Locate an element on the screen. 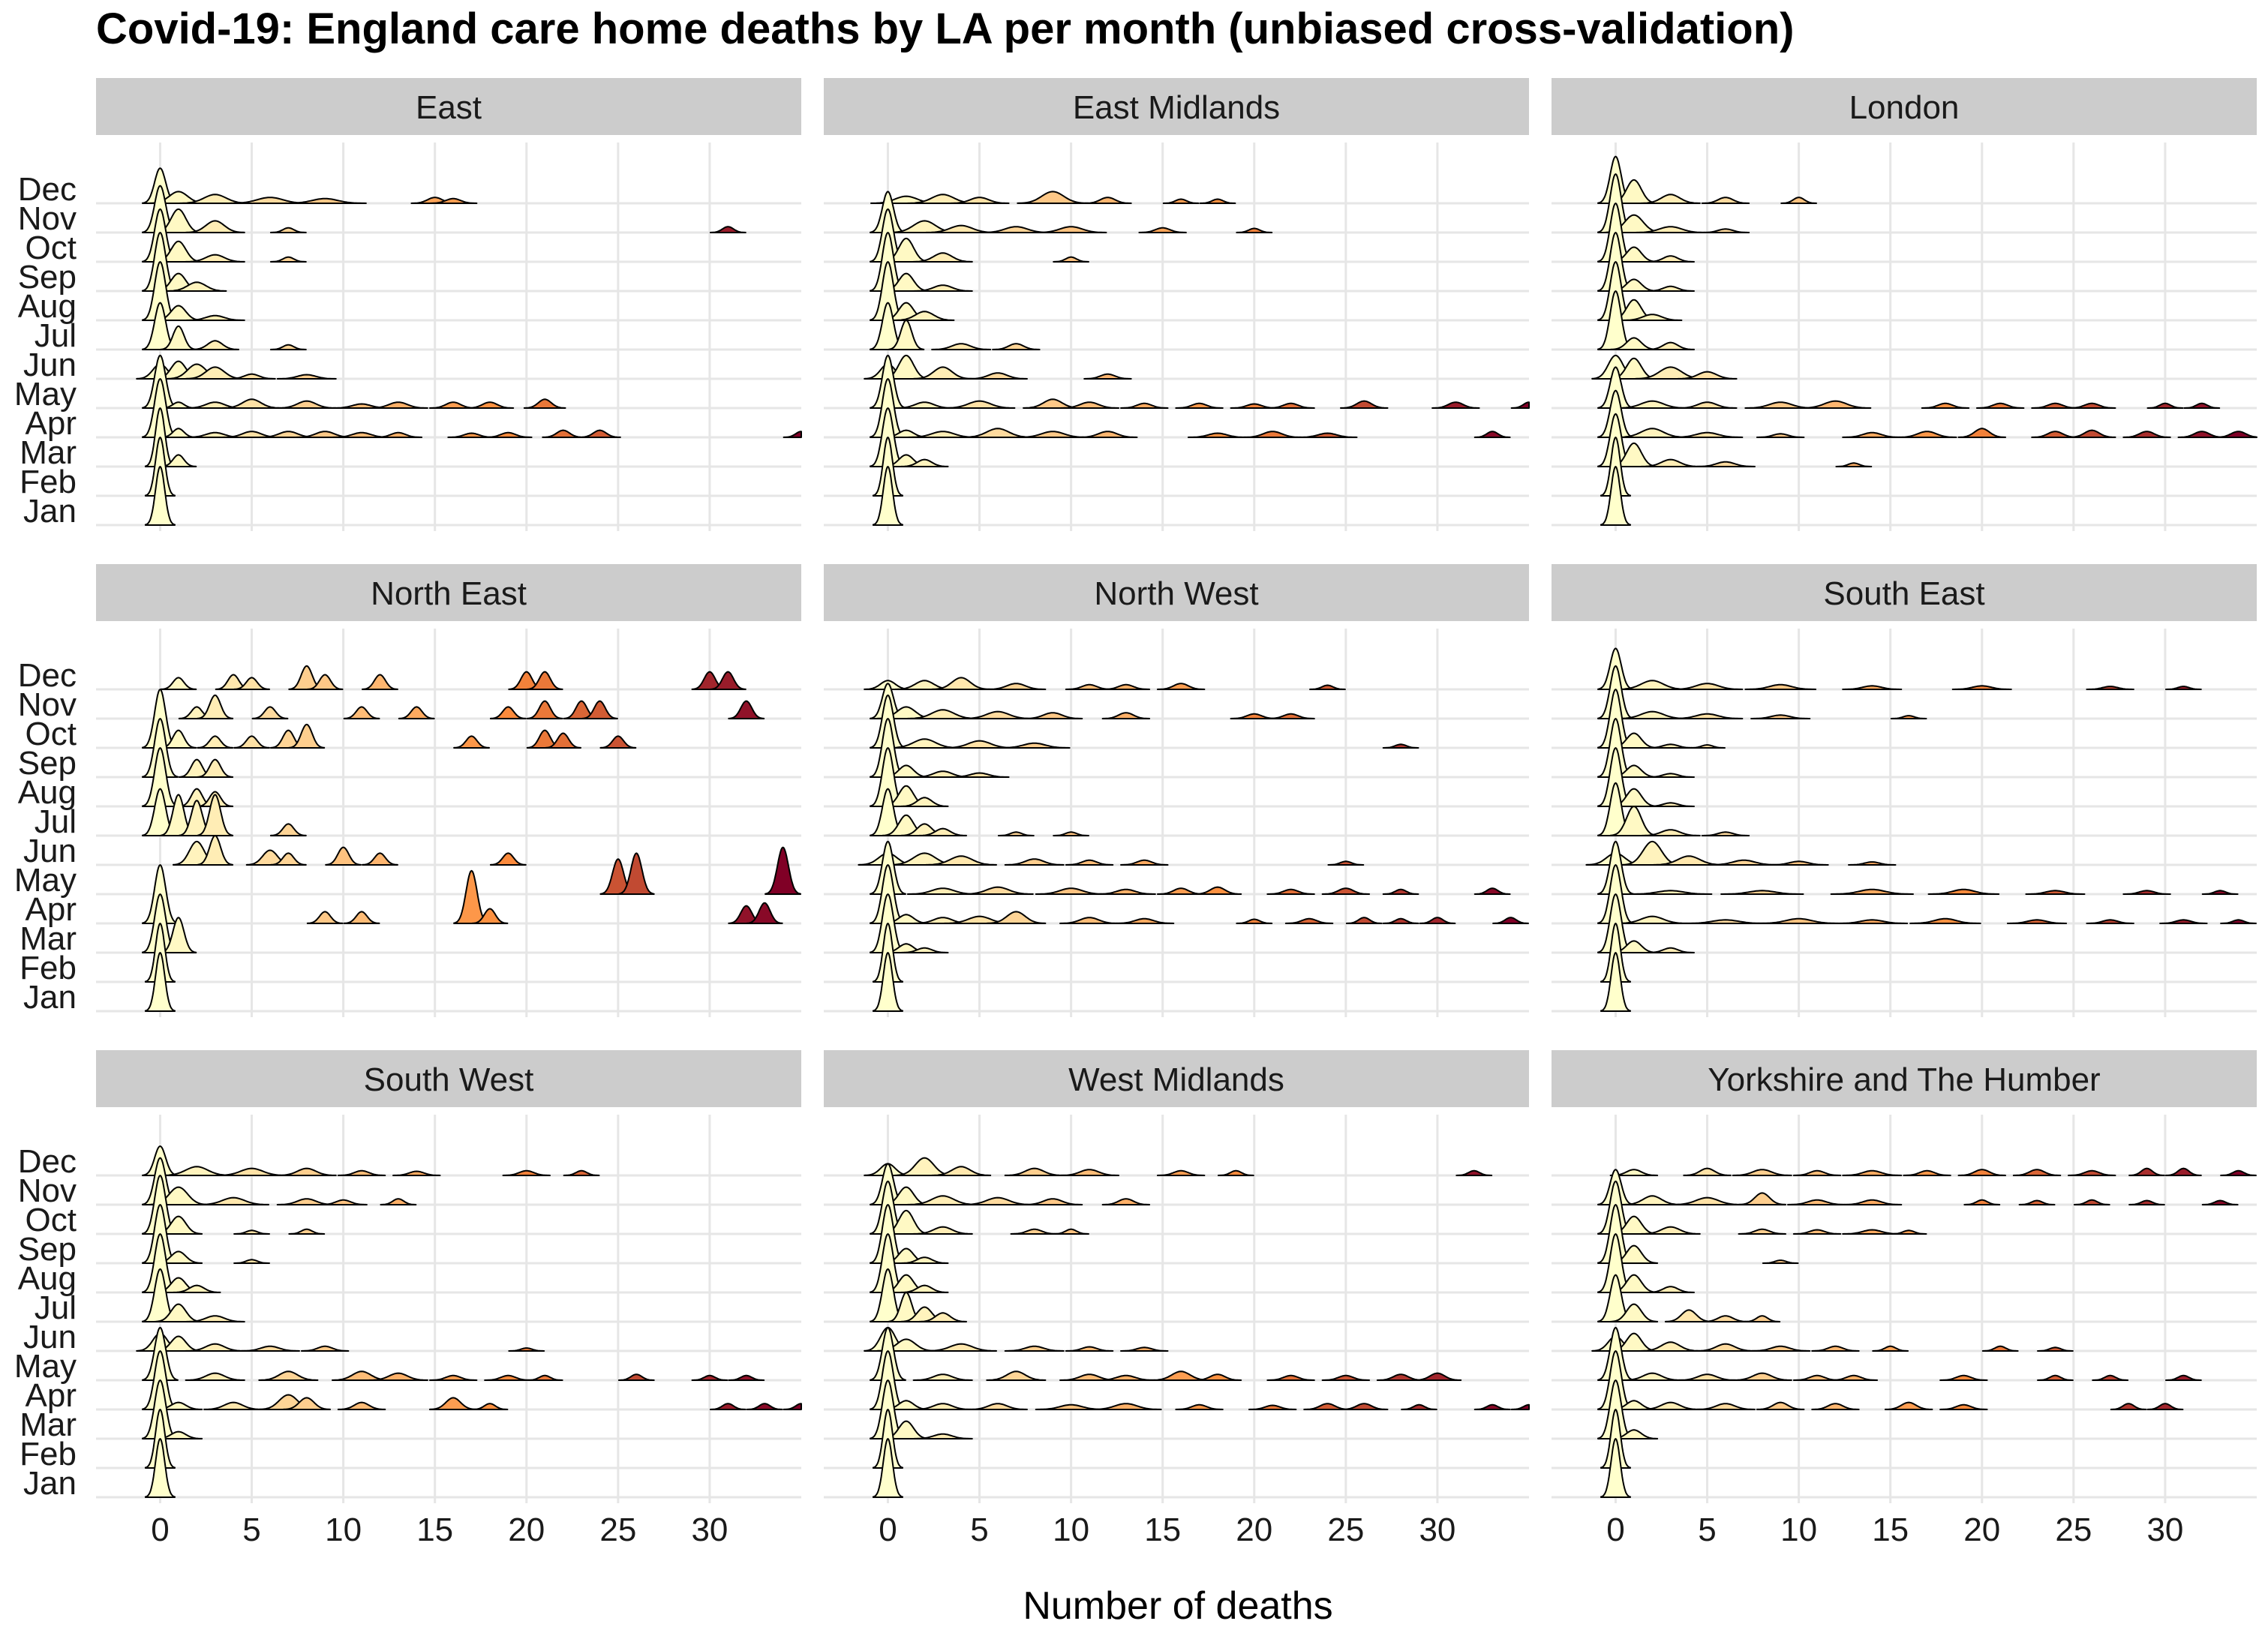  y-tick-label: Jan is located at coordinates (50, 511).